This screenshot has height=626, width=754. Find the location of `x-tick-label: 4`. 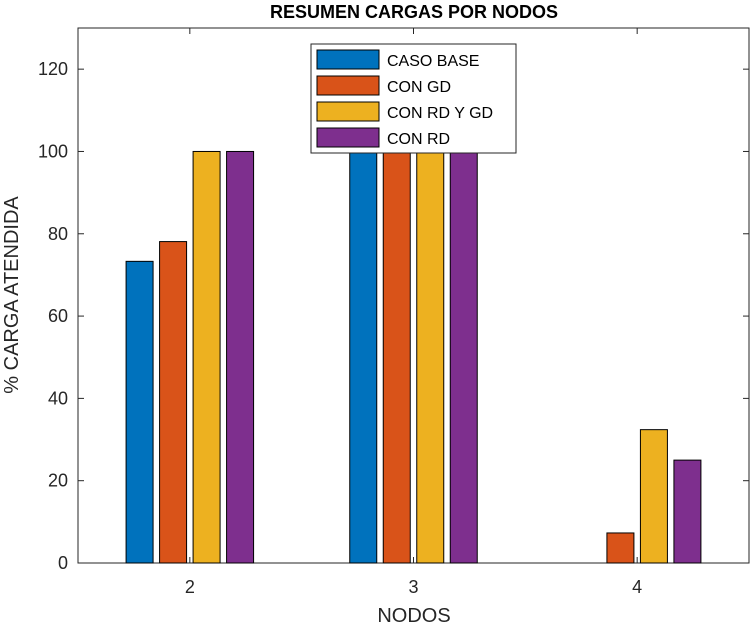

x-tick-label: 4 is located at coordinates (637, 587).